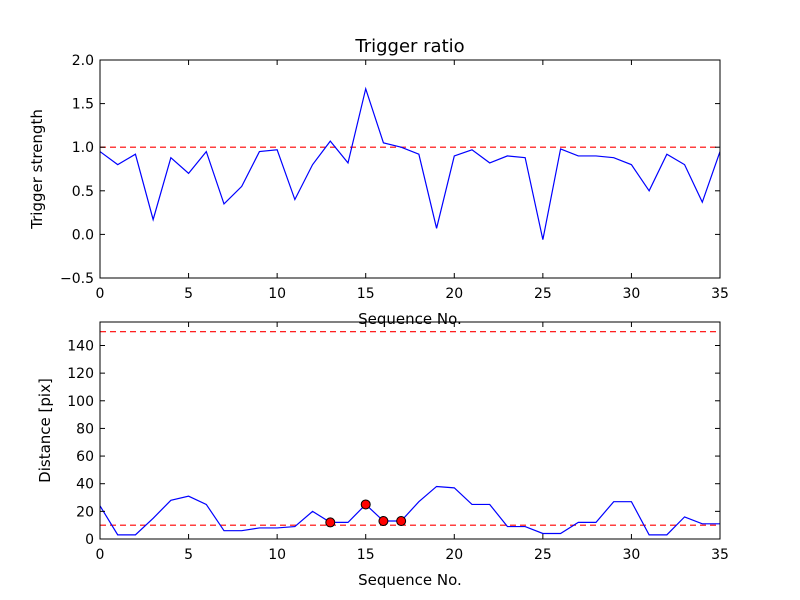 The width and height of the screenshot is (800, 600). What do you see at coordinates (80, 374) in the screenshot?
I see `y-tick-label: 120` at bounding box center [80, 374].